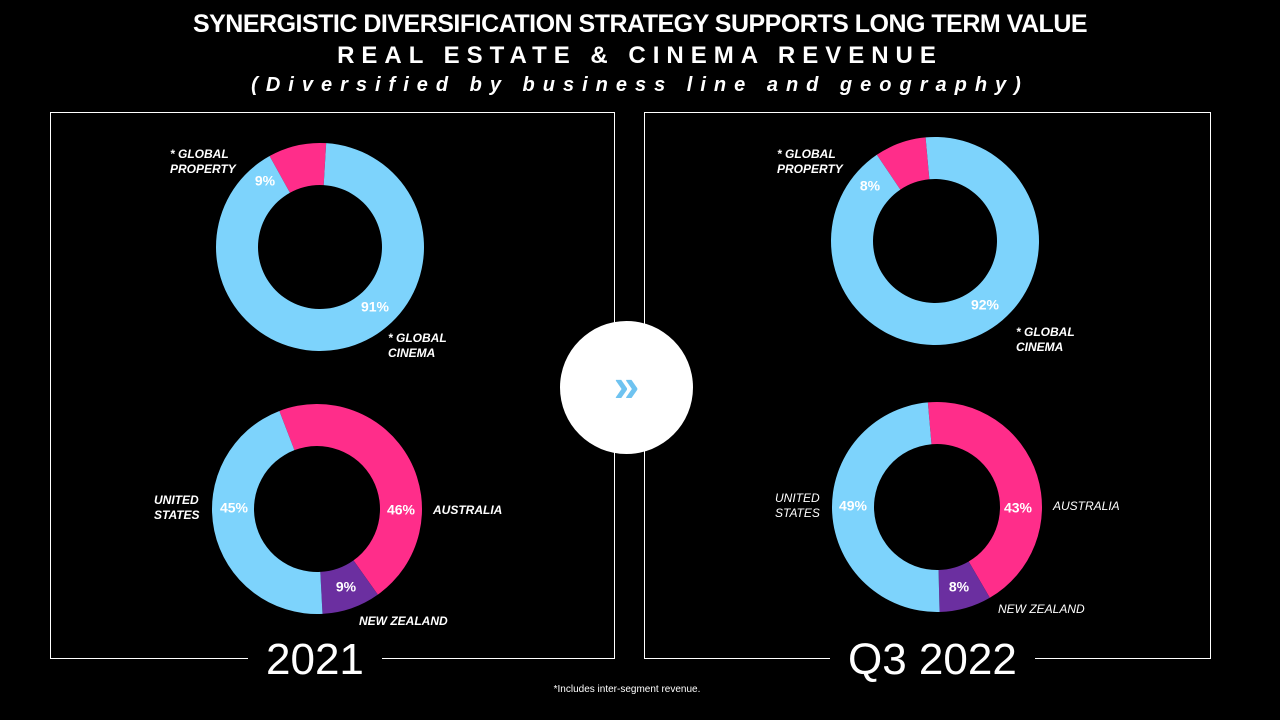 The image size is (1280, 720). What do you see at coordinates (1086, 506) in the screenshot?
I see `label-australia-q3-2022: AUSTRALIA` at bounding box center [1086, 506].